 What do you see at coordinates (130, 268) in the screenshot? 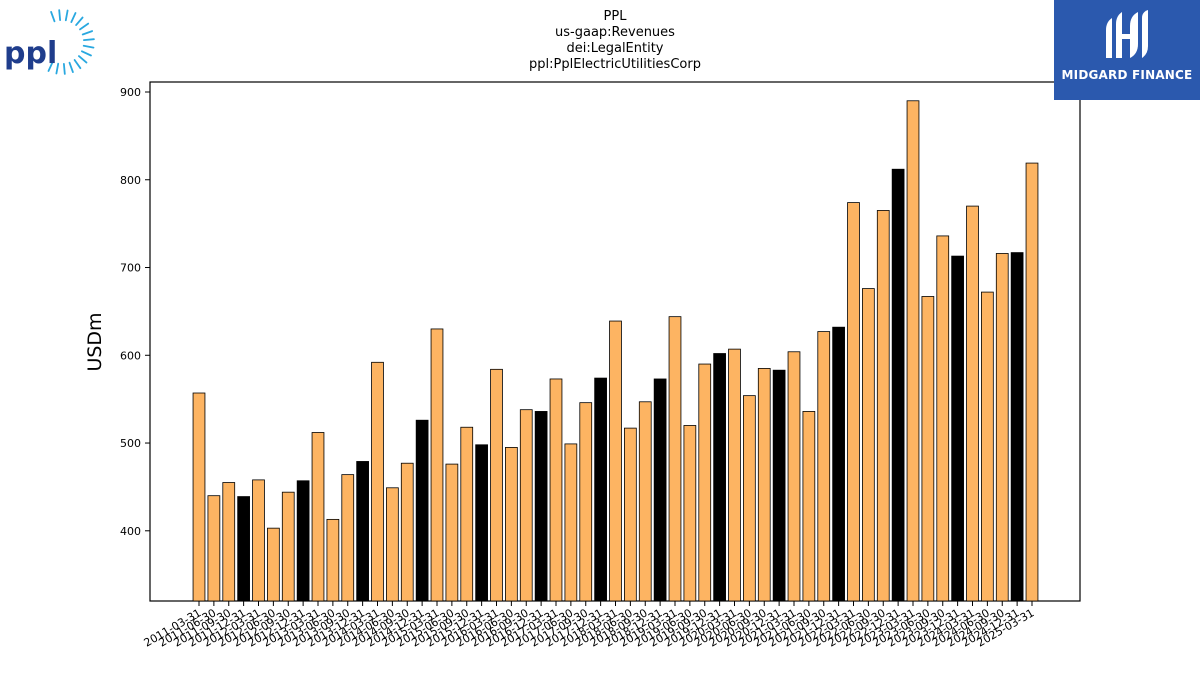
I see `y-tick-label-700: 700` at bounding box center [130, 268].